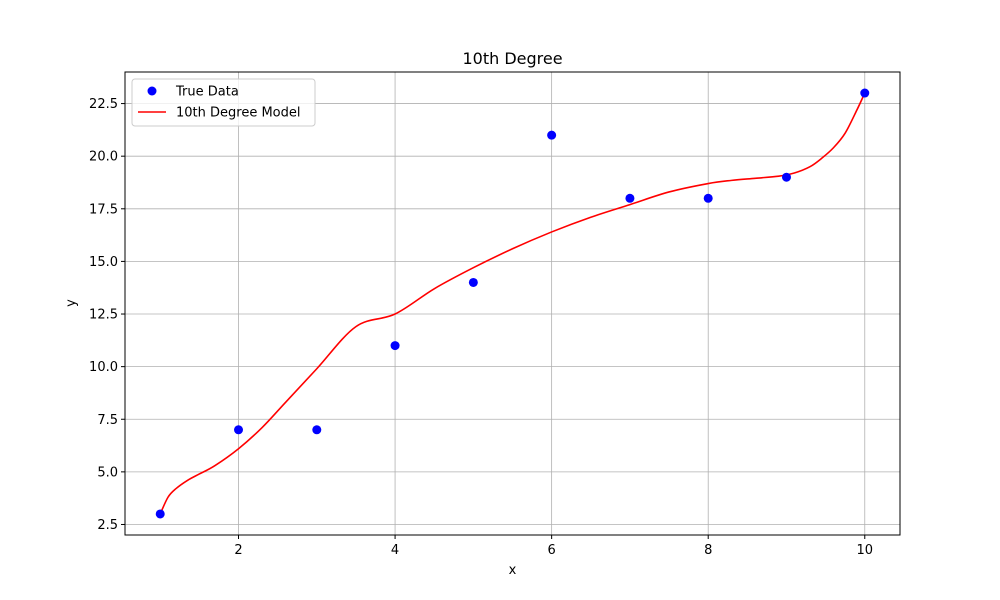  Describe the element at coordinates (103, 104) in the screenshot. I see `y-tick-label: 22.5` at that location.